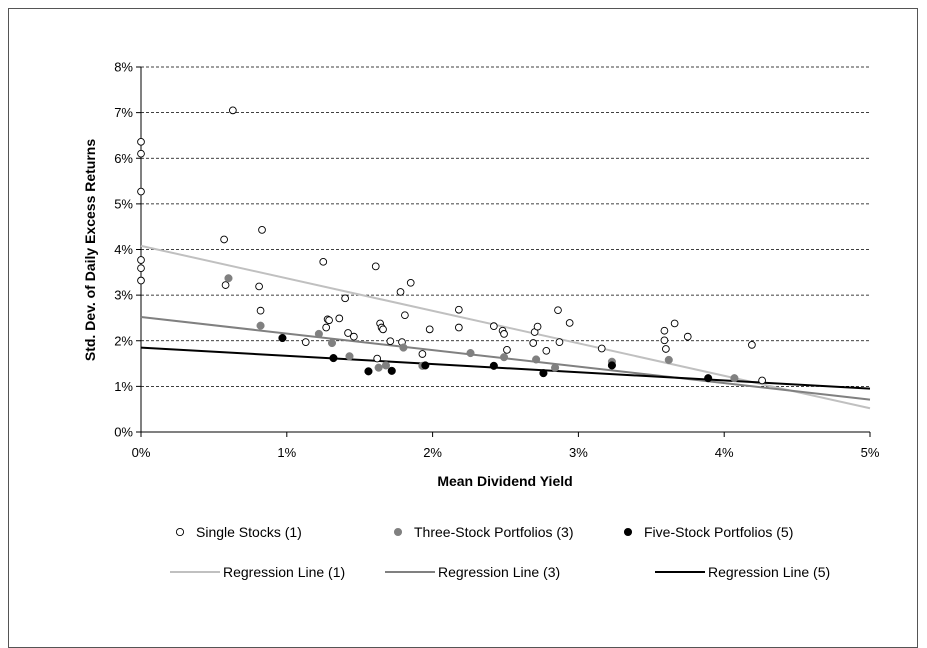 The height and width of the screenshot is (648, 927). What do you see at coordinates (123, 203) in the screenshot?
I see `y-tick-label: 5%` at bounding box center [123, 203].